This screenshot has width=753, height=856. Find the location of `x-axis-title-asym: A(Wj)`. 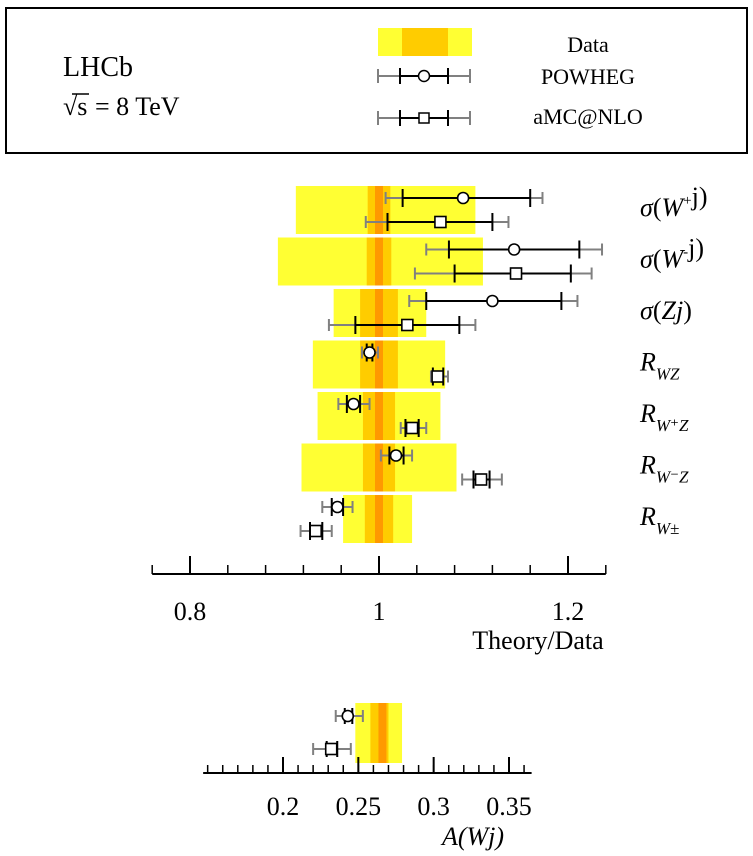

x-axis-title-asym: A(Wj) is located at coordinates (472, 836).